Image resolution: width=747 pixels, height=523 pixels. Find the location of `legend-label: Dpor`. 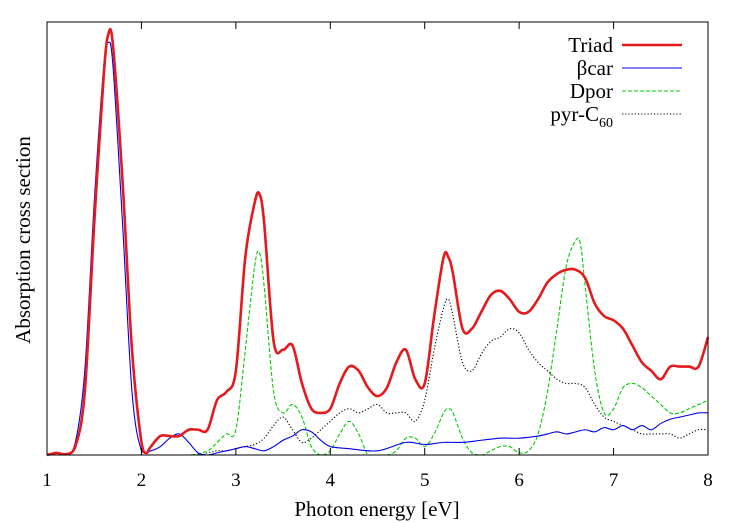

legend-label: Dpor is located at coordinates (591, 91).